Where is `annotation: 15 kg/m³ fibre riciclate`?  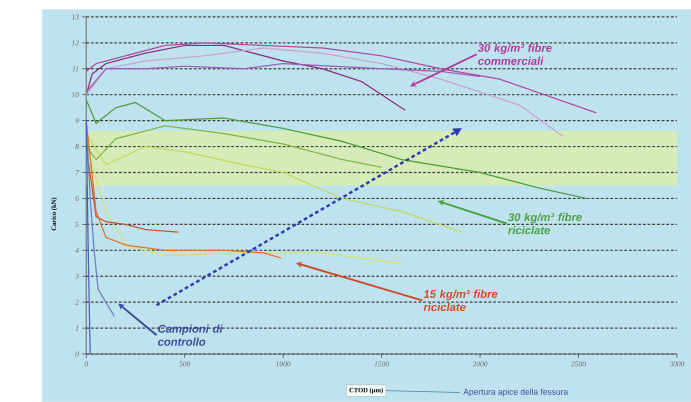 annotation: 15 kg/m³ fibre riciclate is located at coordinates (461, 301).